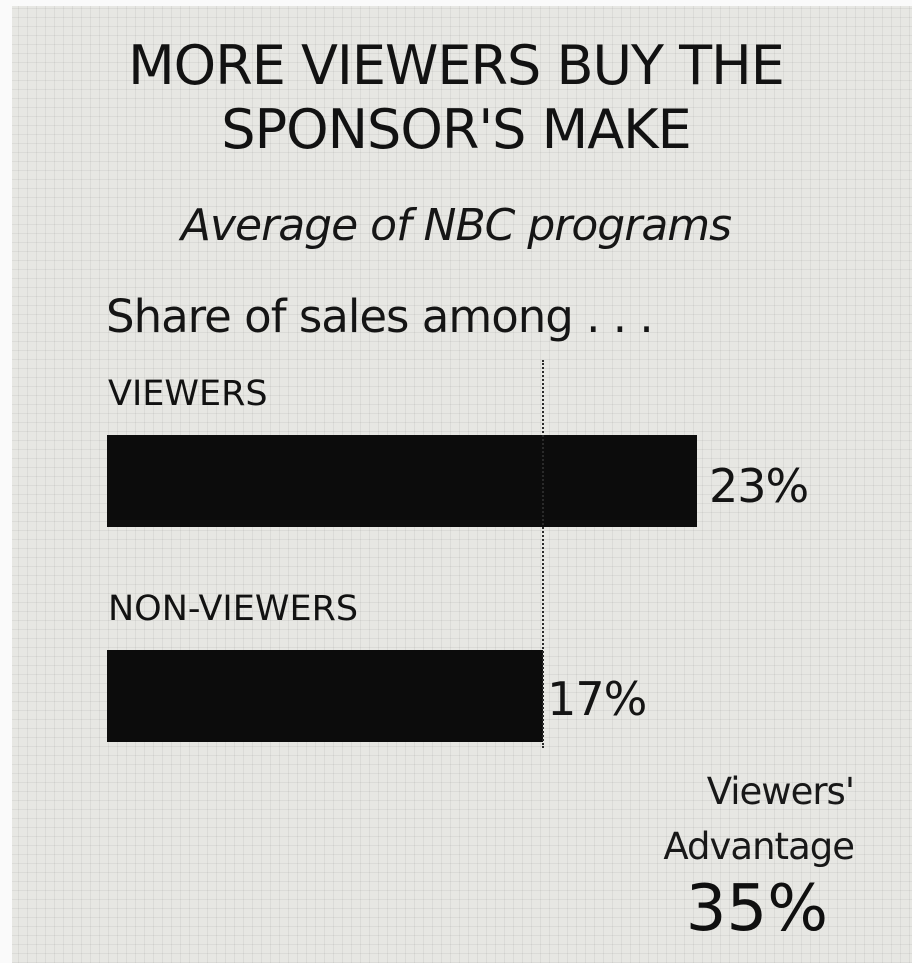 The image size is (912, 963). What do you see at coordinates (759, 486) in the screenshot?
I see `value-label-viewers: 23%` at bounding box center [759, 486].